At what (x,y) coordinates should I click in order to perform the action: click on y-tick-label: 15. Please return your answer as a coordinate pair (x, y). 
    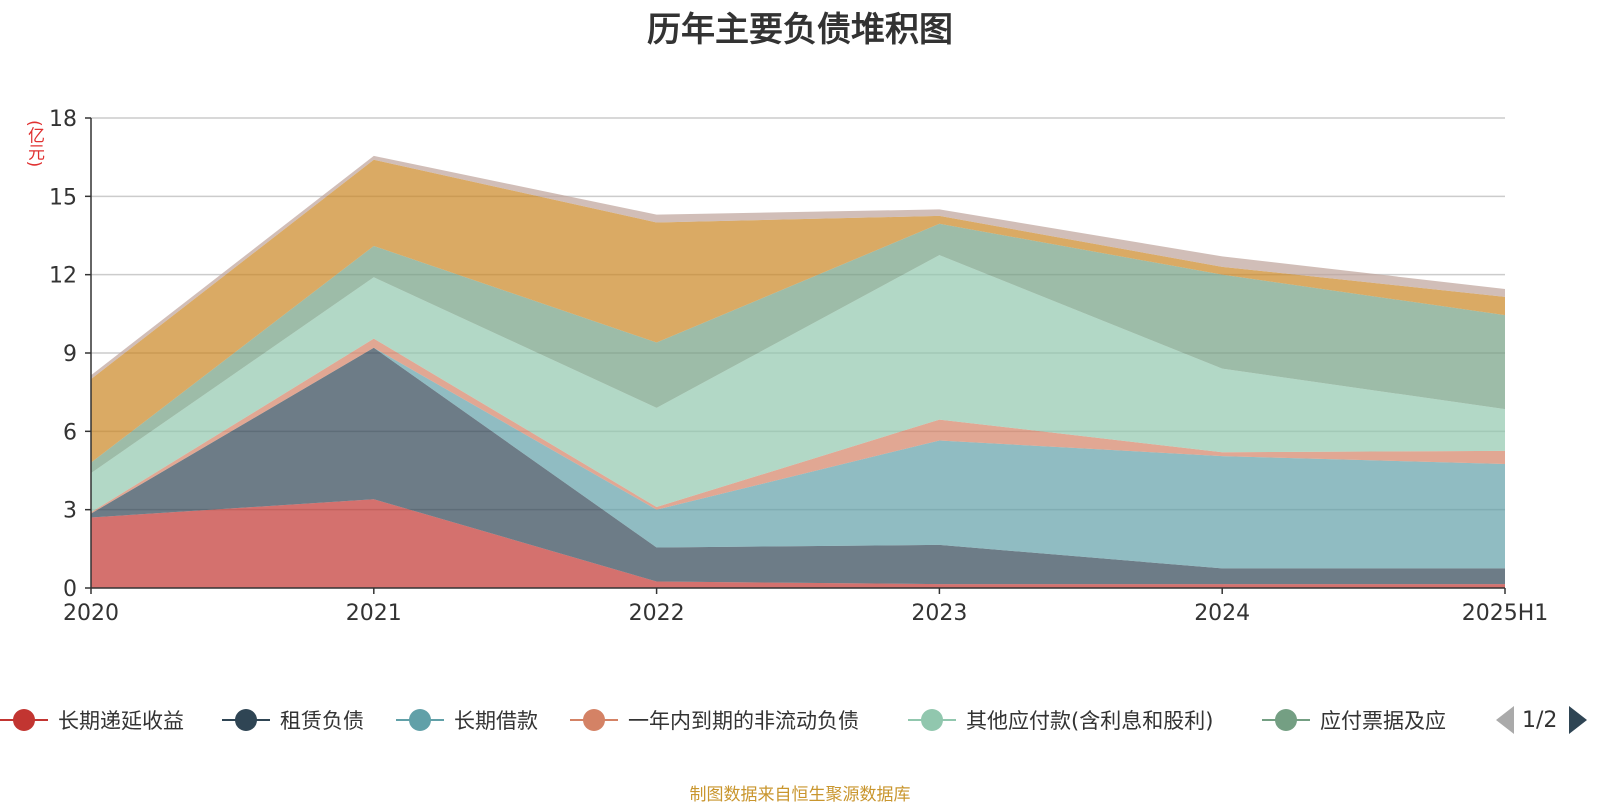
    Looking at the image, I should click on (63, 197).